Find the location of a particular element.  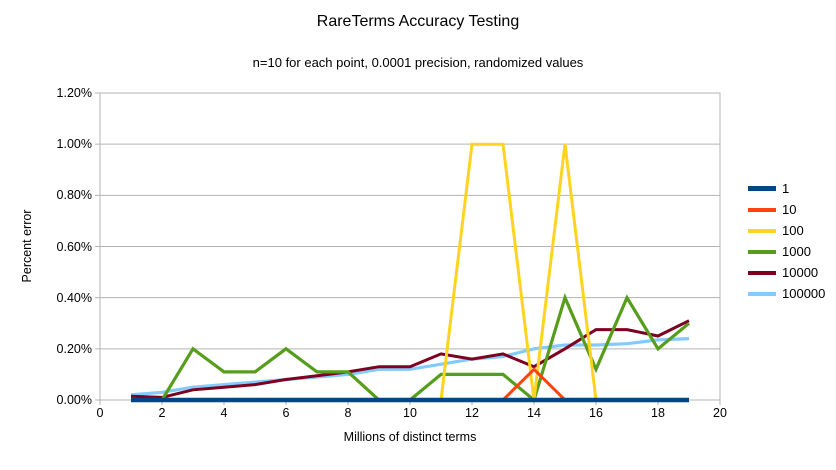

y-axis-title: Percent error is located at coordinates (27, 246).